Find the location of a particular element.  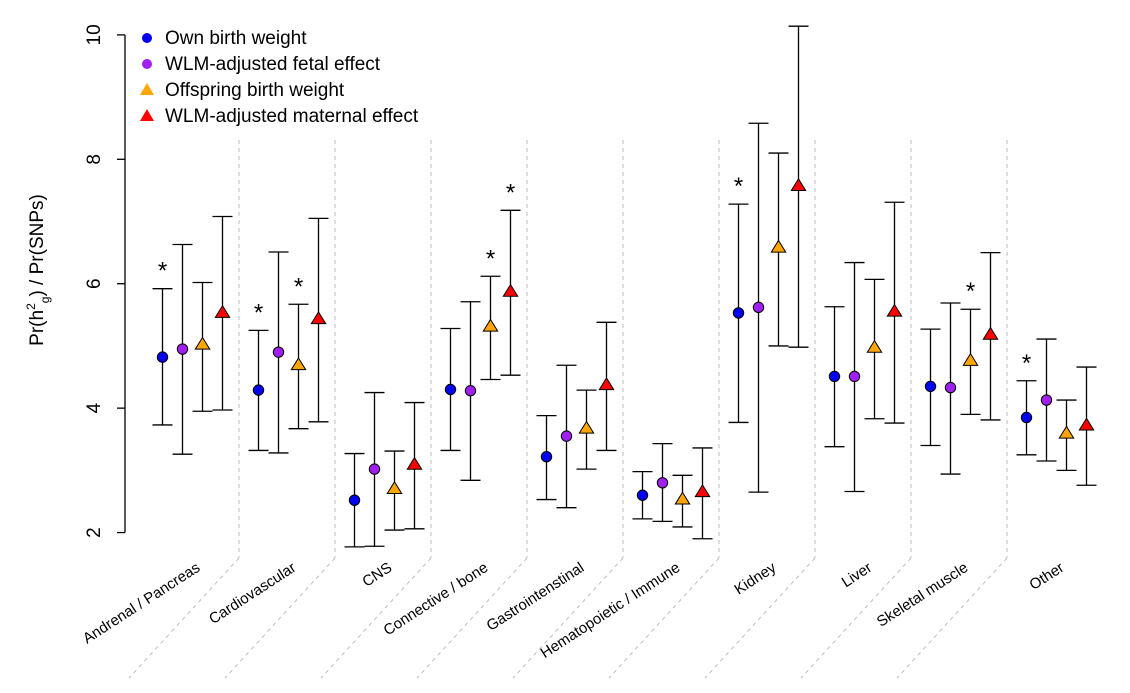

legend-item: WLM-adjusted fetal effect is located at coordinates (261, 64).